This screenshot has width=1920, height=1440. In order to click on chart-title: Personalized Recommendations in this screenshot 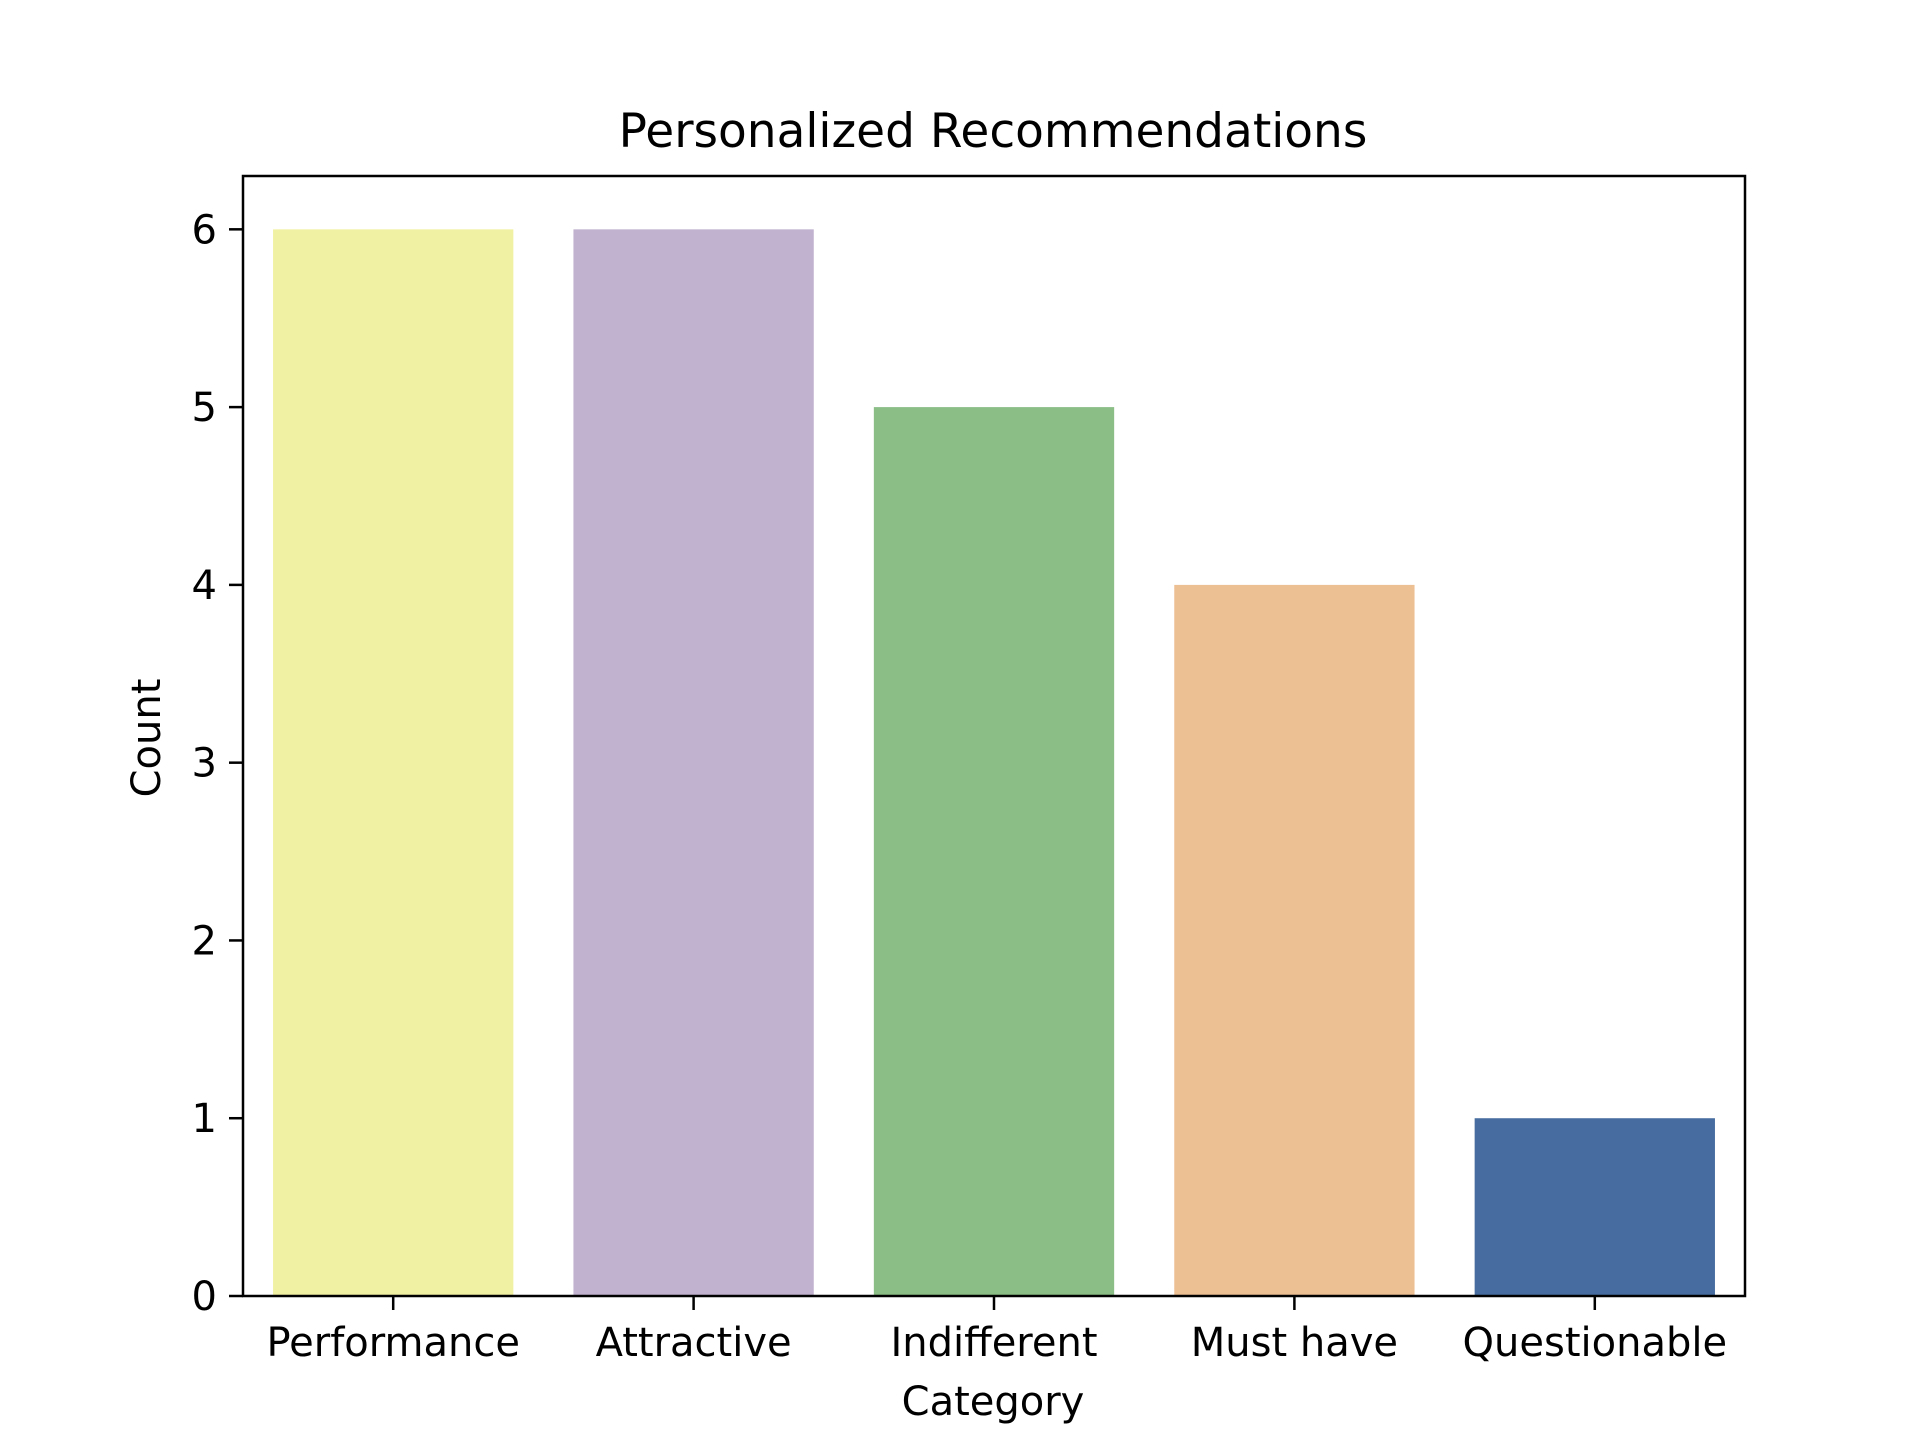, I will do `click(993, 131)`.